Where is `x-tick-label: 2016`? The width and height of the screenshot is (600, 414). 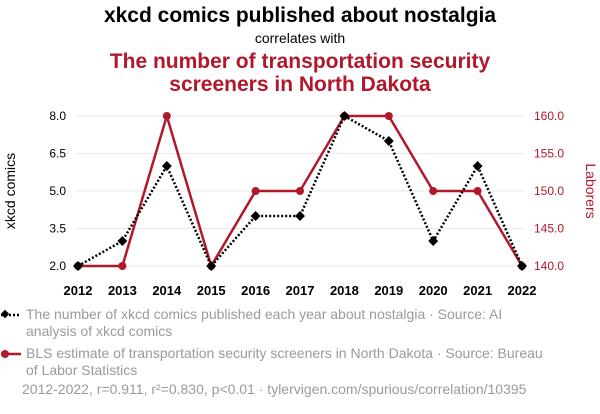 x-tick-label: 2016 is located at coordinates (255, 290).